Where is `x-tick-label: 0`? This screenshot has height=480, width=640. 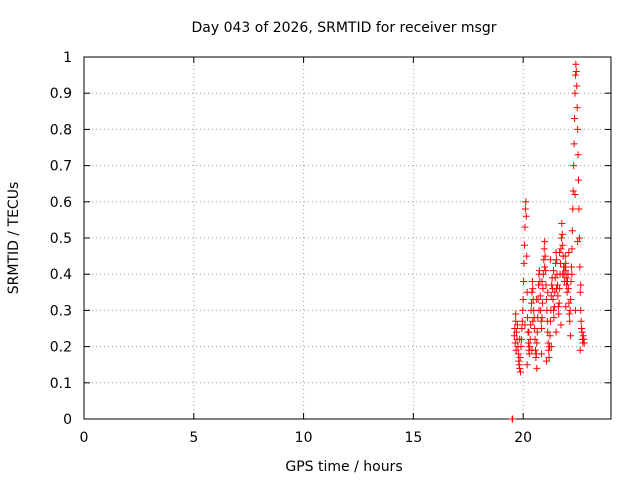 x-tick-label: 0 is located at coordinates (84, 438).